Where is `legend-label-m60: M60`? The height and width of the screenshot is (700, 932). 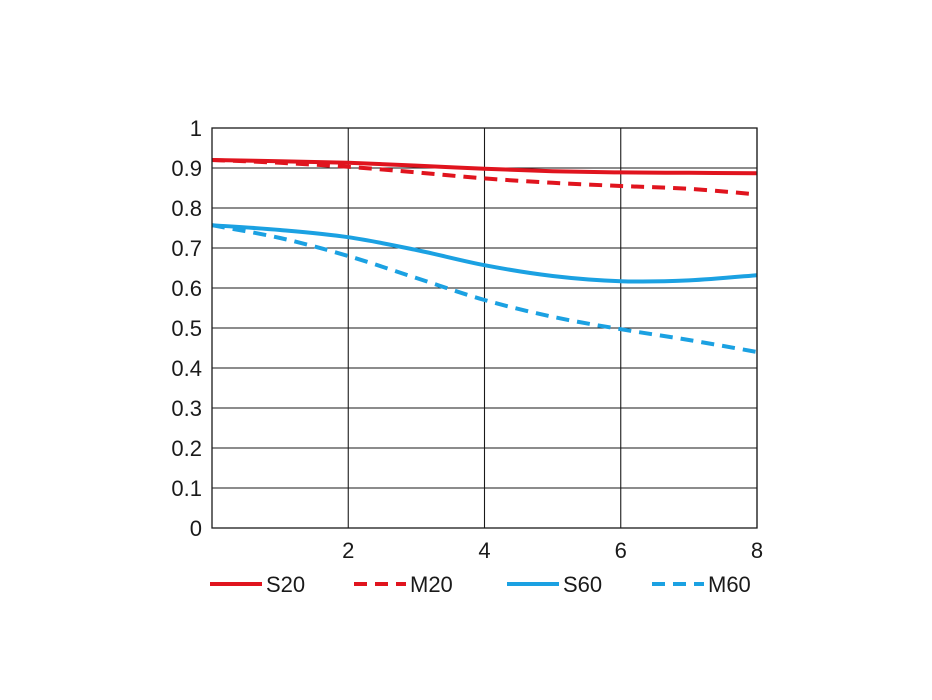
legend-label-m60: M60 is located at coordinates (729, 584).